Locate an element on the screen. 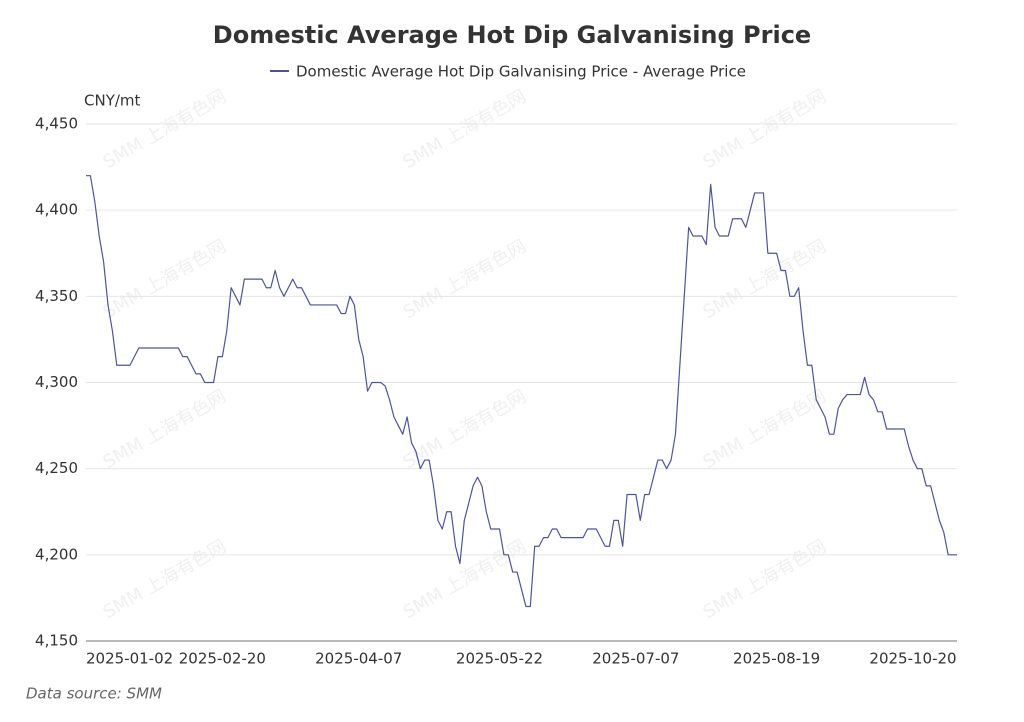 The height and width of the screenshot is (722, 1024). x-tick-label: 2025-10-20 is located at coordinates (912, 659).